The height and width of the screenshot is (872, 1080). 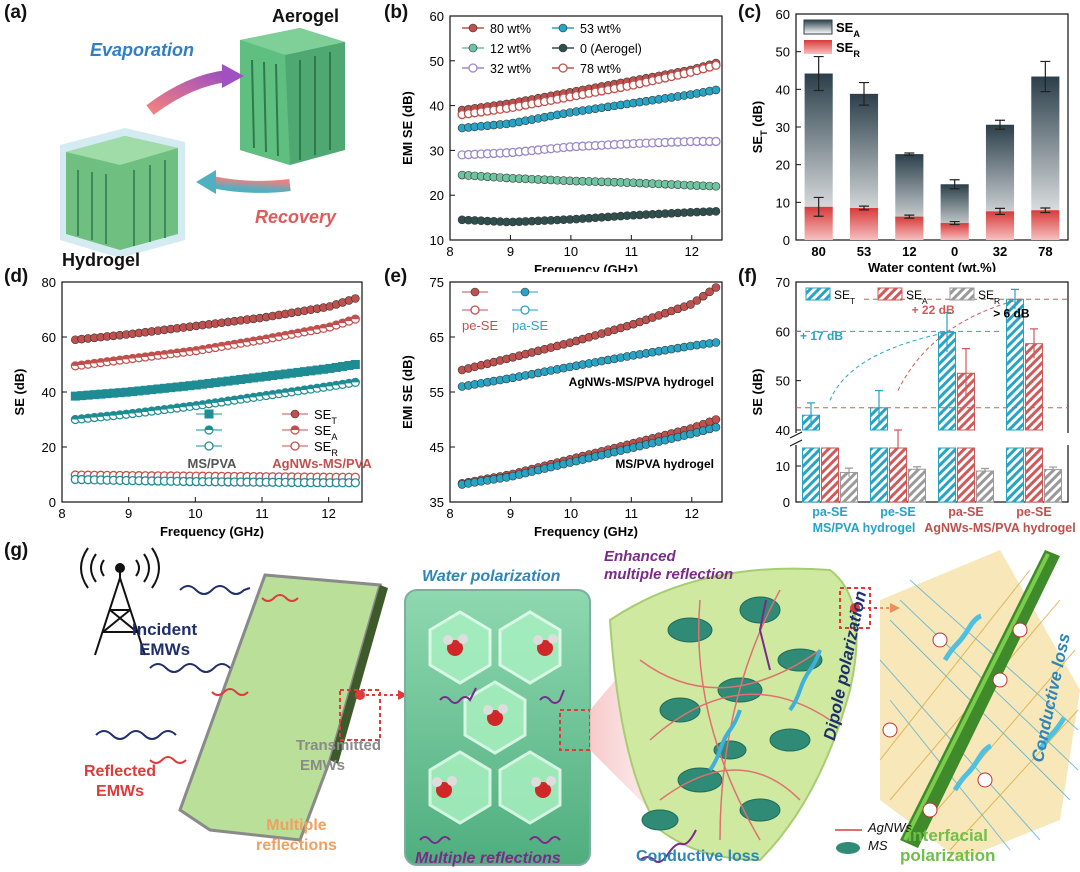 What do you see at coordinates (120, 791) in the screenshot?
I see `reflected-emws-text: EMWs` at bounding box center [120, 791].